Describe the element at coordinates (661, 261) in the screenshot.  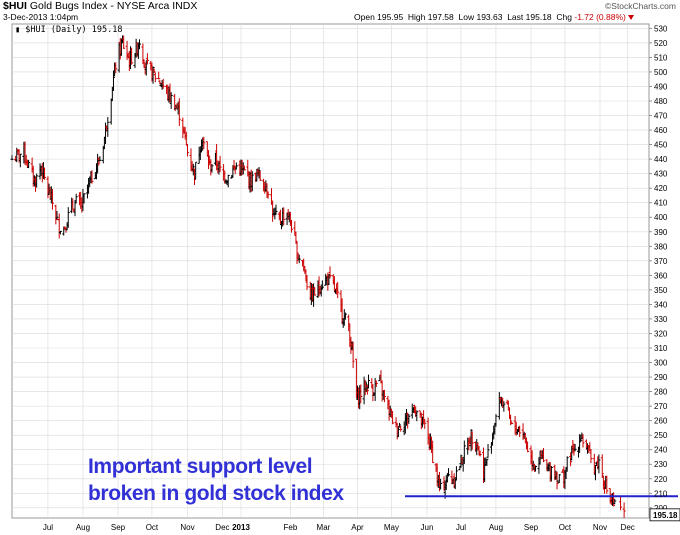
I see `y-tick-label: 370` at that location.